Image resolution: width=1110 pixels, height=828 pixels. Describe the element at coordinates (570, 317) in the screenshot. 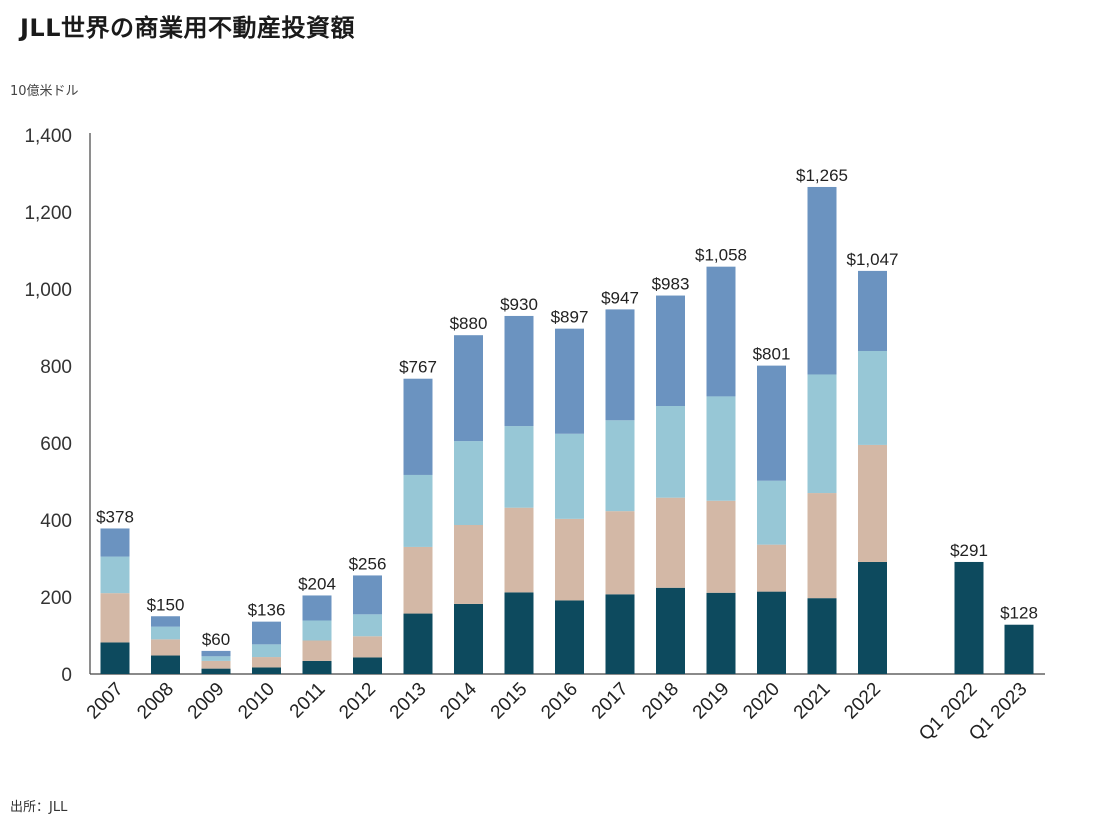

I see `total-data-label: $897` at that location.